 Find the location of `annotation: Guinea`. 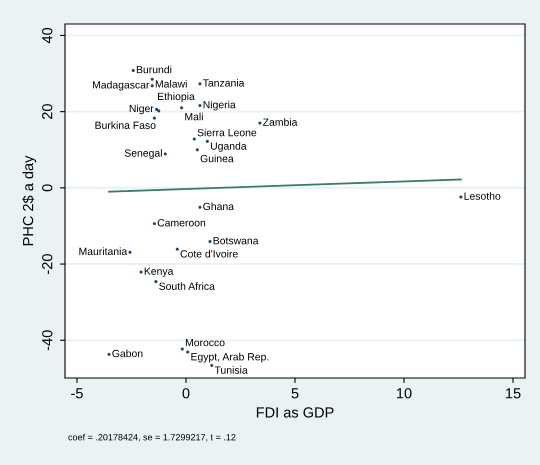

annotation: Guinea is located at coordinates (217, 158).